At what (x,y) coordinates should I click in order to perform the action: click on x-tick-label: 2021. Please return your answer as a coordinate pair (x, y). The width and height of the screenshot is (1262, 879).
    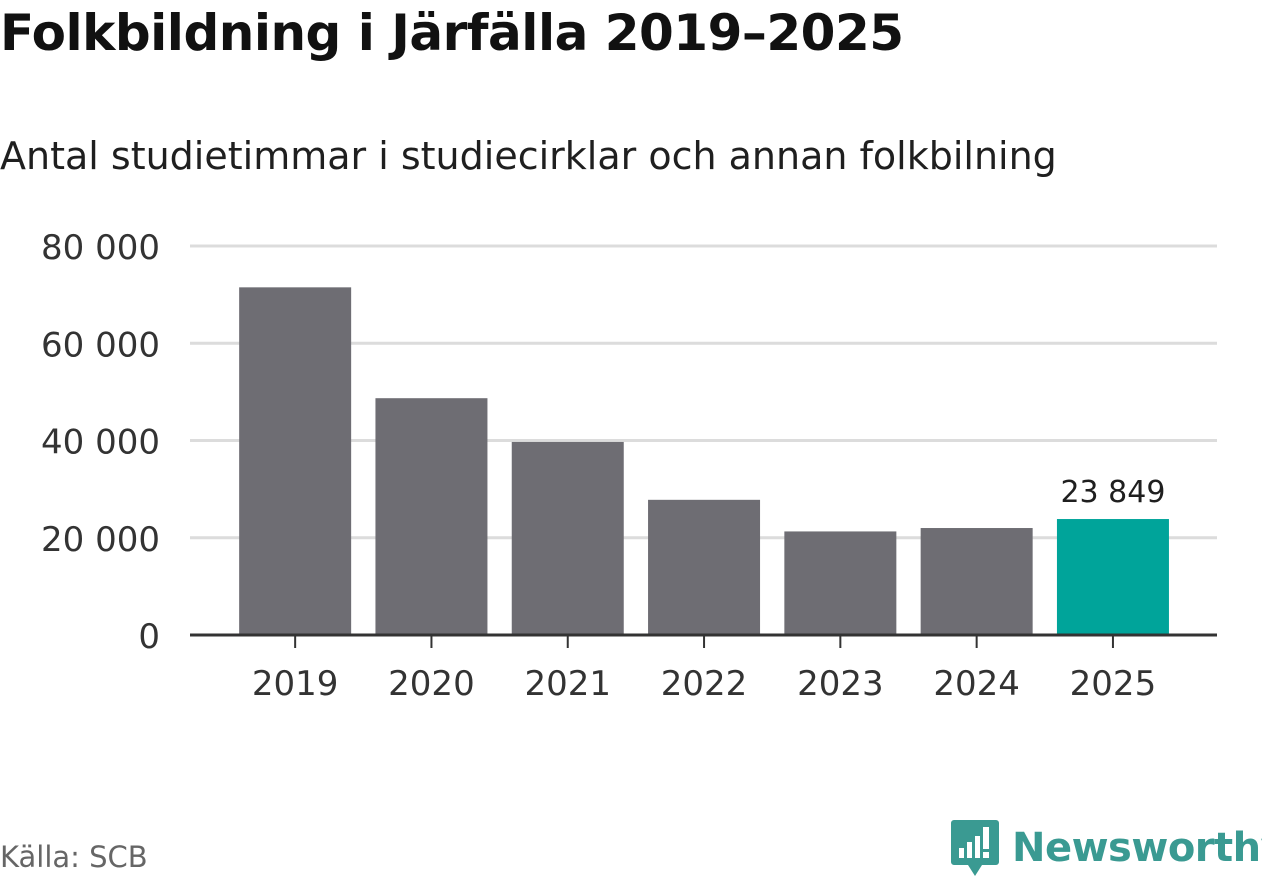
    Looking at the image, I should click on (567, 684).